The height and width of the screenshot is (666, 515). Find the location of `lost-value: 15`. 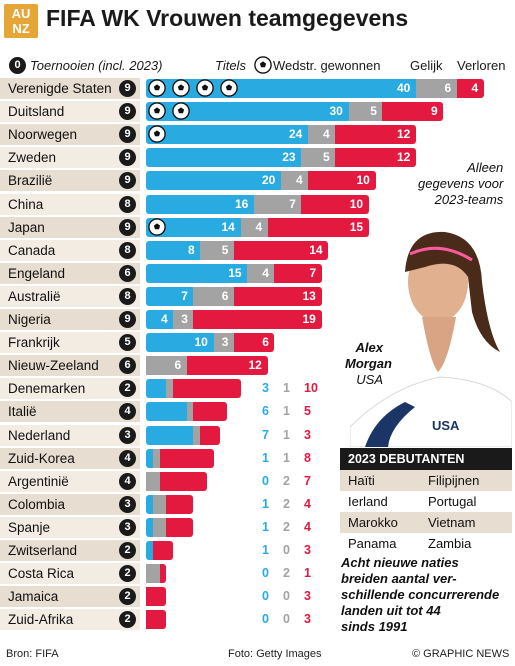

lost-value: 15 is located at coordinates (356, 226).